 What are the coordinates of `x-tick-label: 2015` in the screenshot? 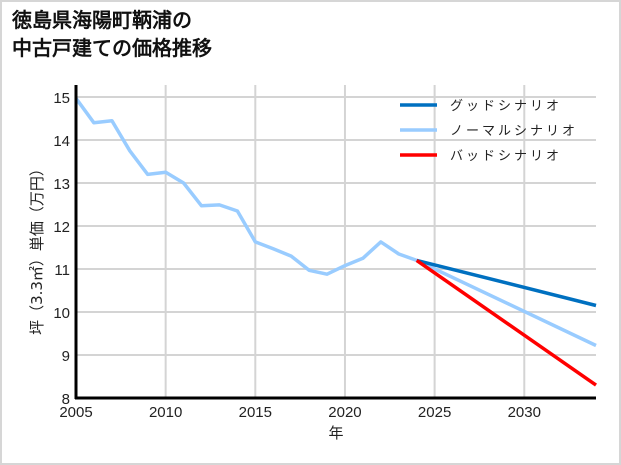 It's located at (255, 412).